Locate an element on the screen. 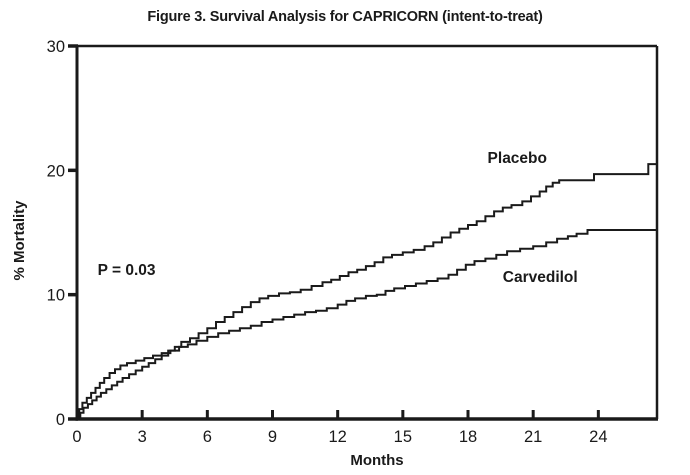  carvedilol-series-label: Carvedilol is located at coordinates (540, 277).